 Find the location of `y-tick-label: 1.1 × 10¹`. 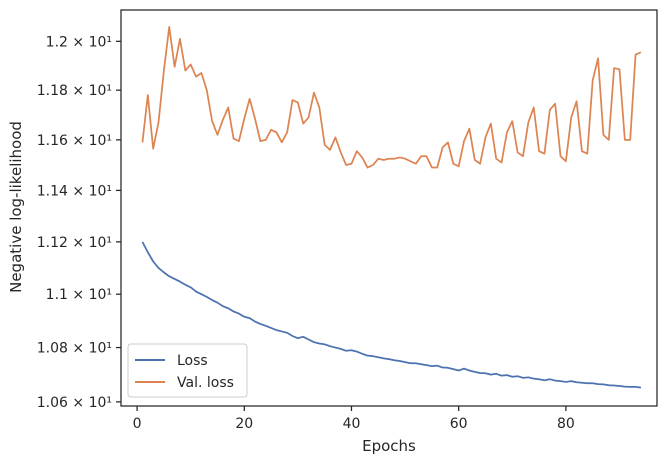

y-tick-label: 1.1 × 10¹ is located at coordinates (79, 295).